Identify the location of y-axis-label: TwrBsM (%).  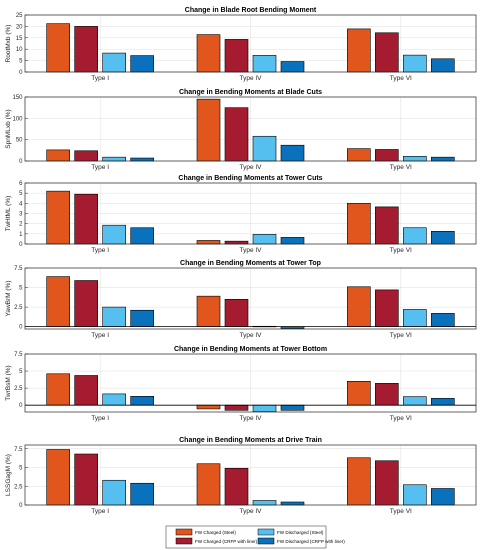
(8, 382).